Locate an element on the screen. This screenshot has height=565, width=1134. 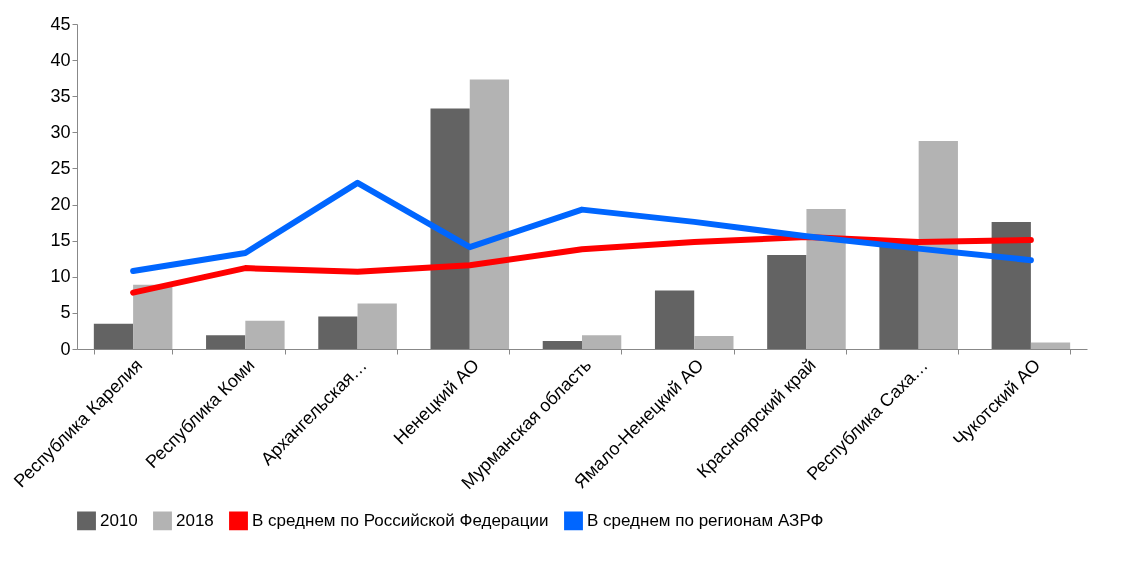
y-tick-label: 30 is located at coordinates (60, 131).